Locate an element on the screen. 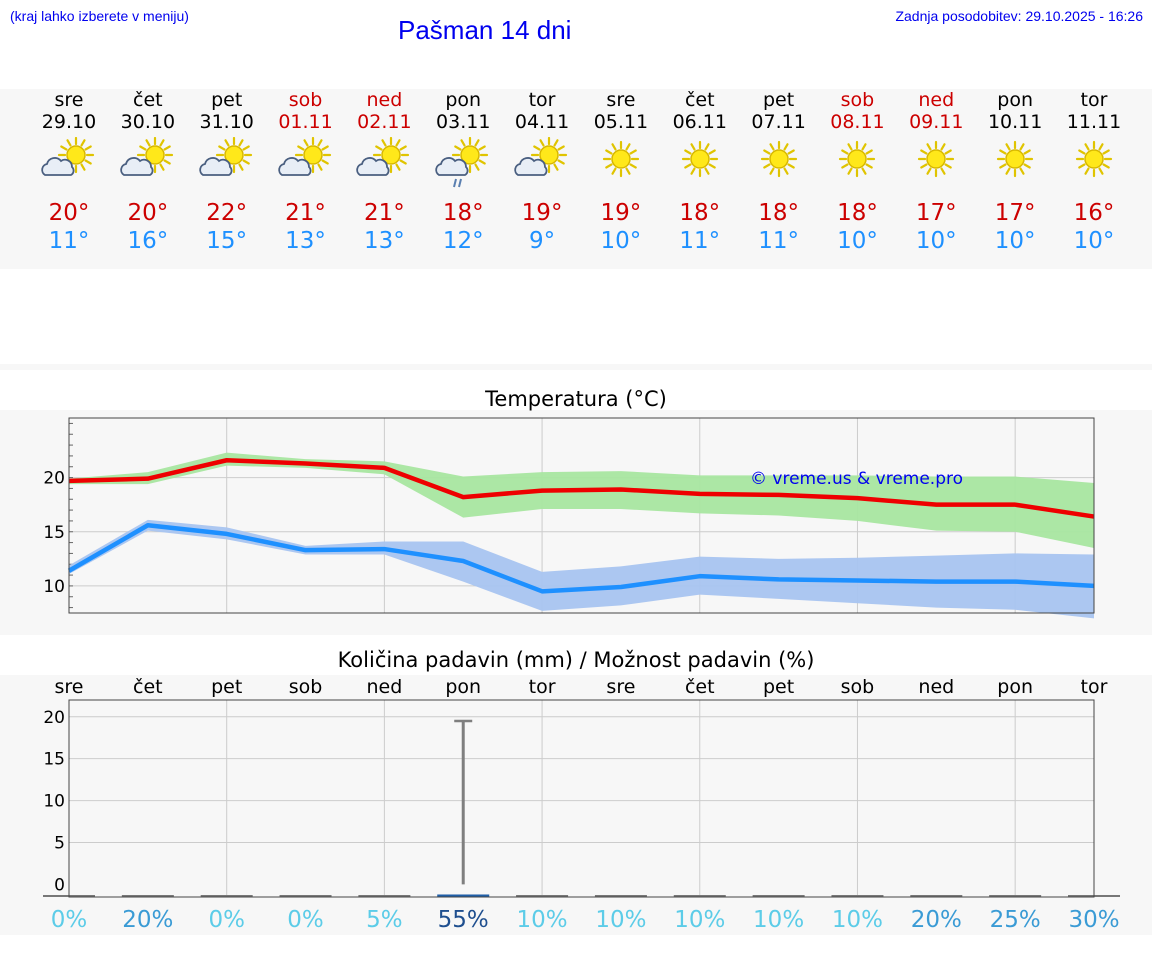  day-column: pon 10.11 17° 10° is located at coordinates (1015, 172).